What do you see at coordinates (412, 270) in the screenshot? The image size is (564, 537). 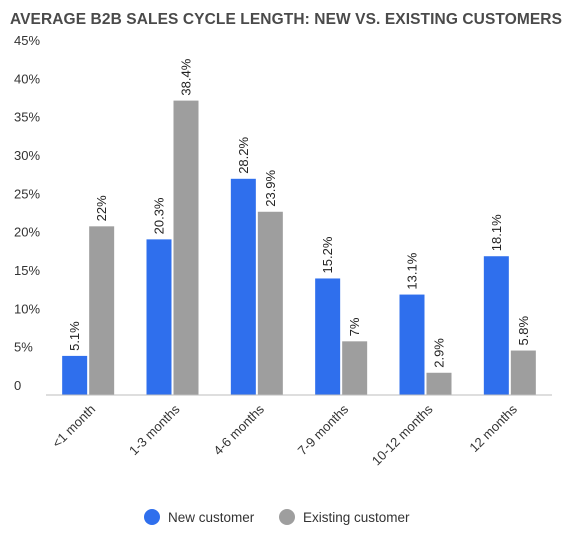 I see `data-label: 13.1%` at bounding box center [412, 270].